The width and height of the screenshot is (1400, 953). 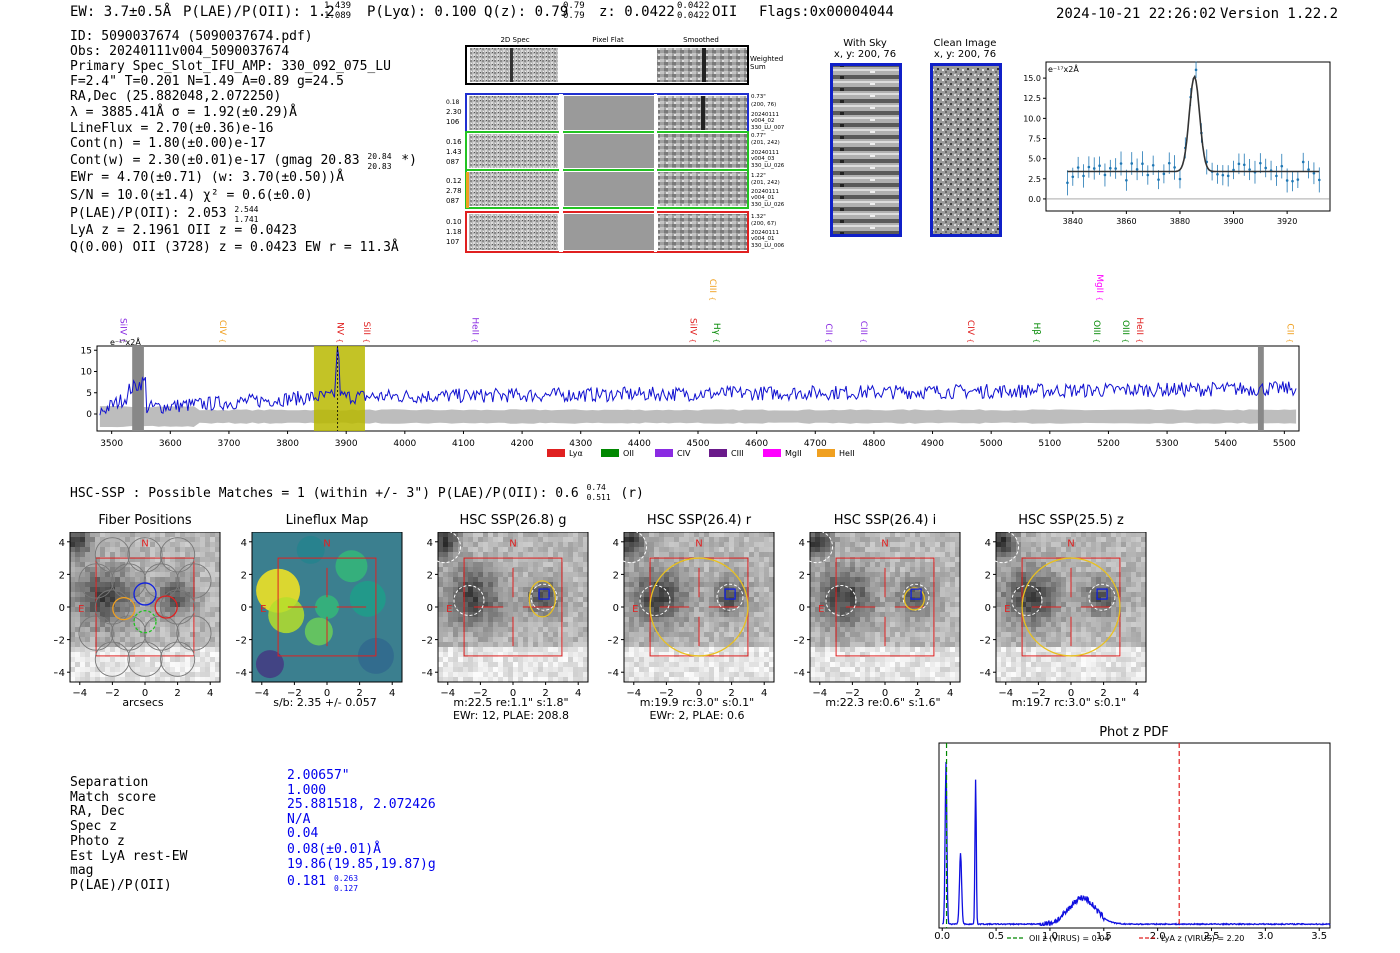 What do you see at coordinates (241, 641) in the screenshot?
I see `hsc-ytick-label: −2` at bounding box center [241, 641].